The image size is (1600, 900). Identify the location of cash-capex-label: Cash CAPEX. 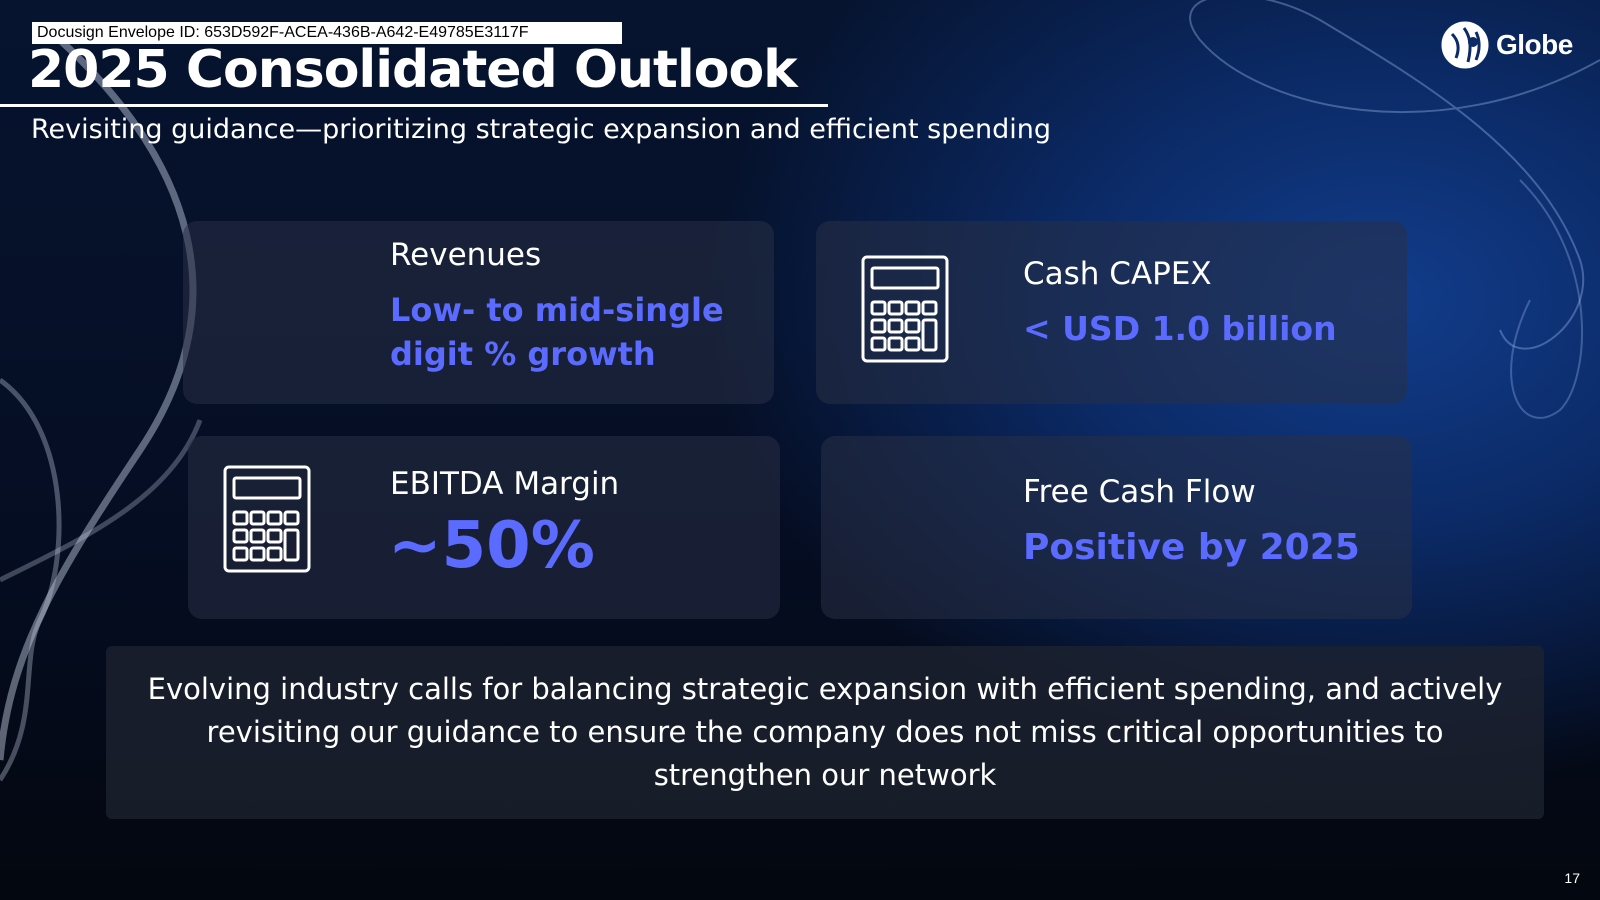
(1117, 274).